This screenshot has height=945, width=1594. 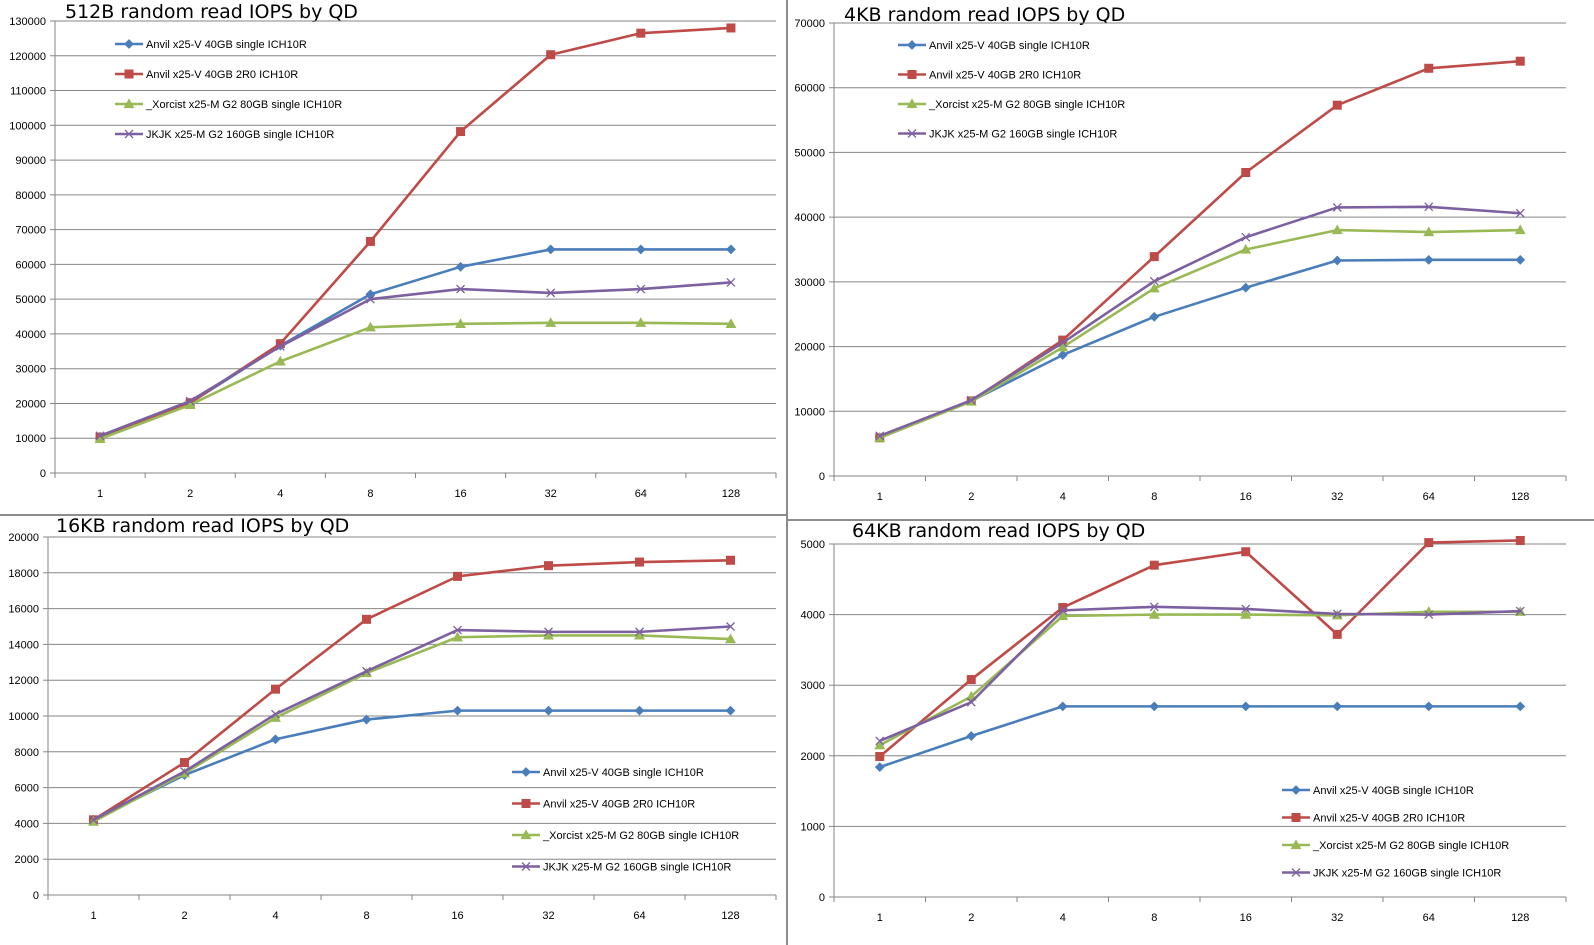 What do you see at coordinates (813, 616) in the screenshot?
I see `y-tick-label: 4000` at bounding box center [813, 616].